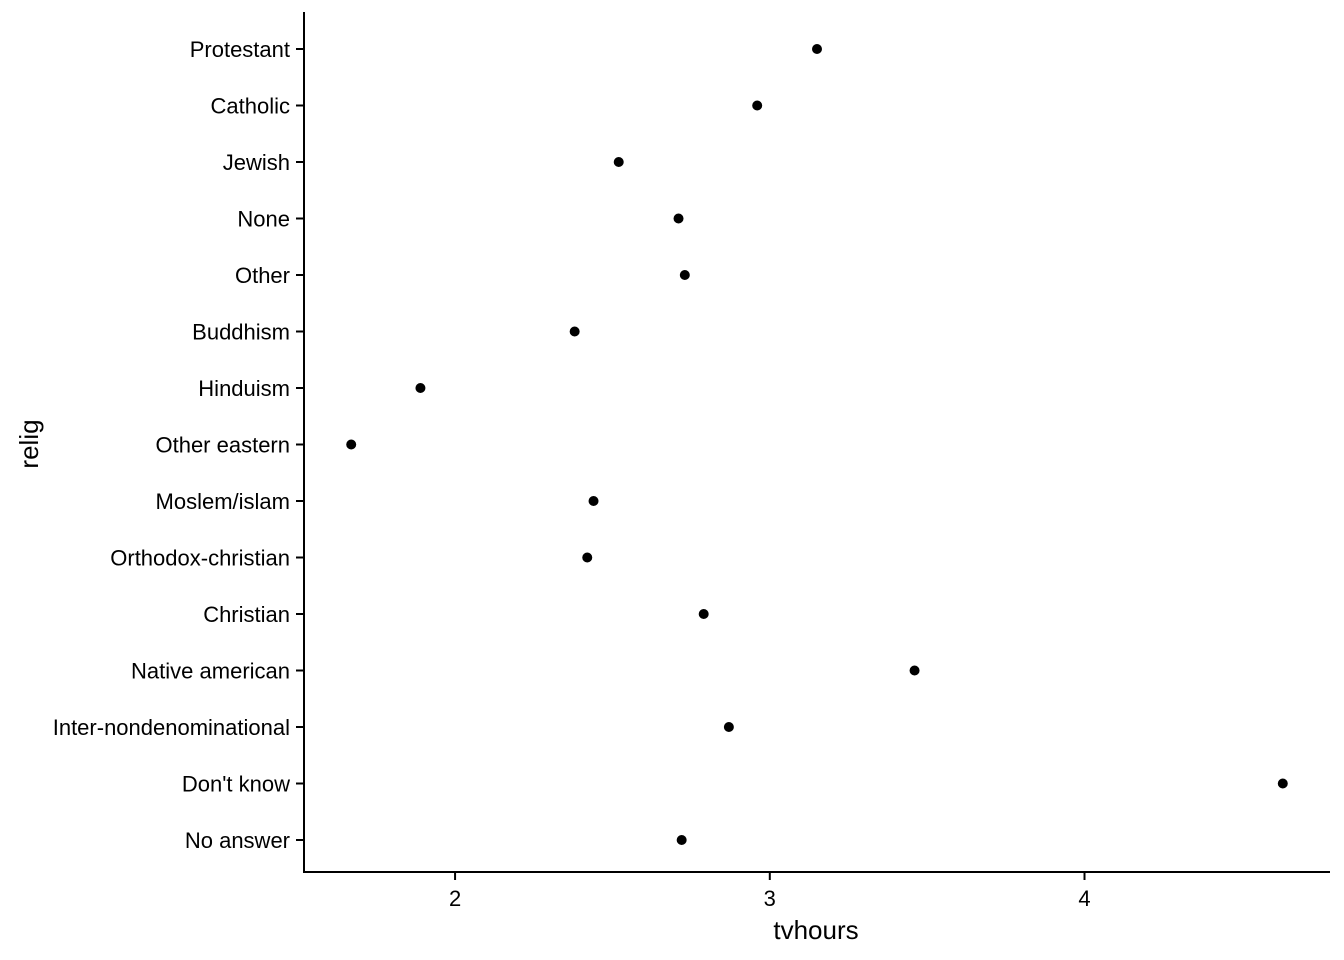 The width and height of the screenshot is (1344, 960). Describe the element at coordinates (246, 614) in the screenshot. I see `y-tick-label: Christian` at that location.